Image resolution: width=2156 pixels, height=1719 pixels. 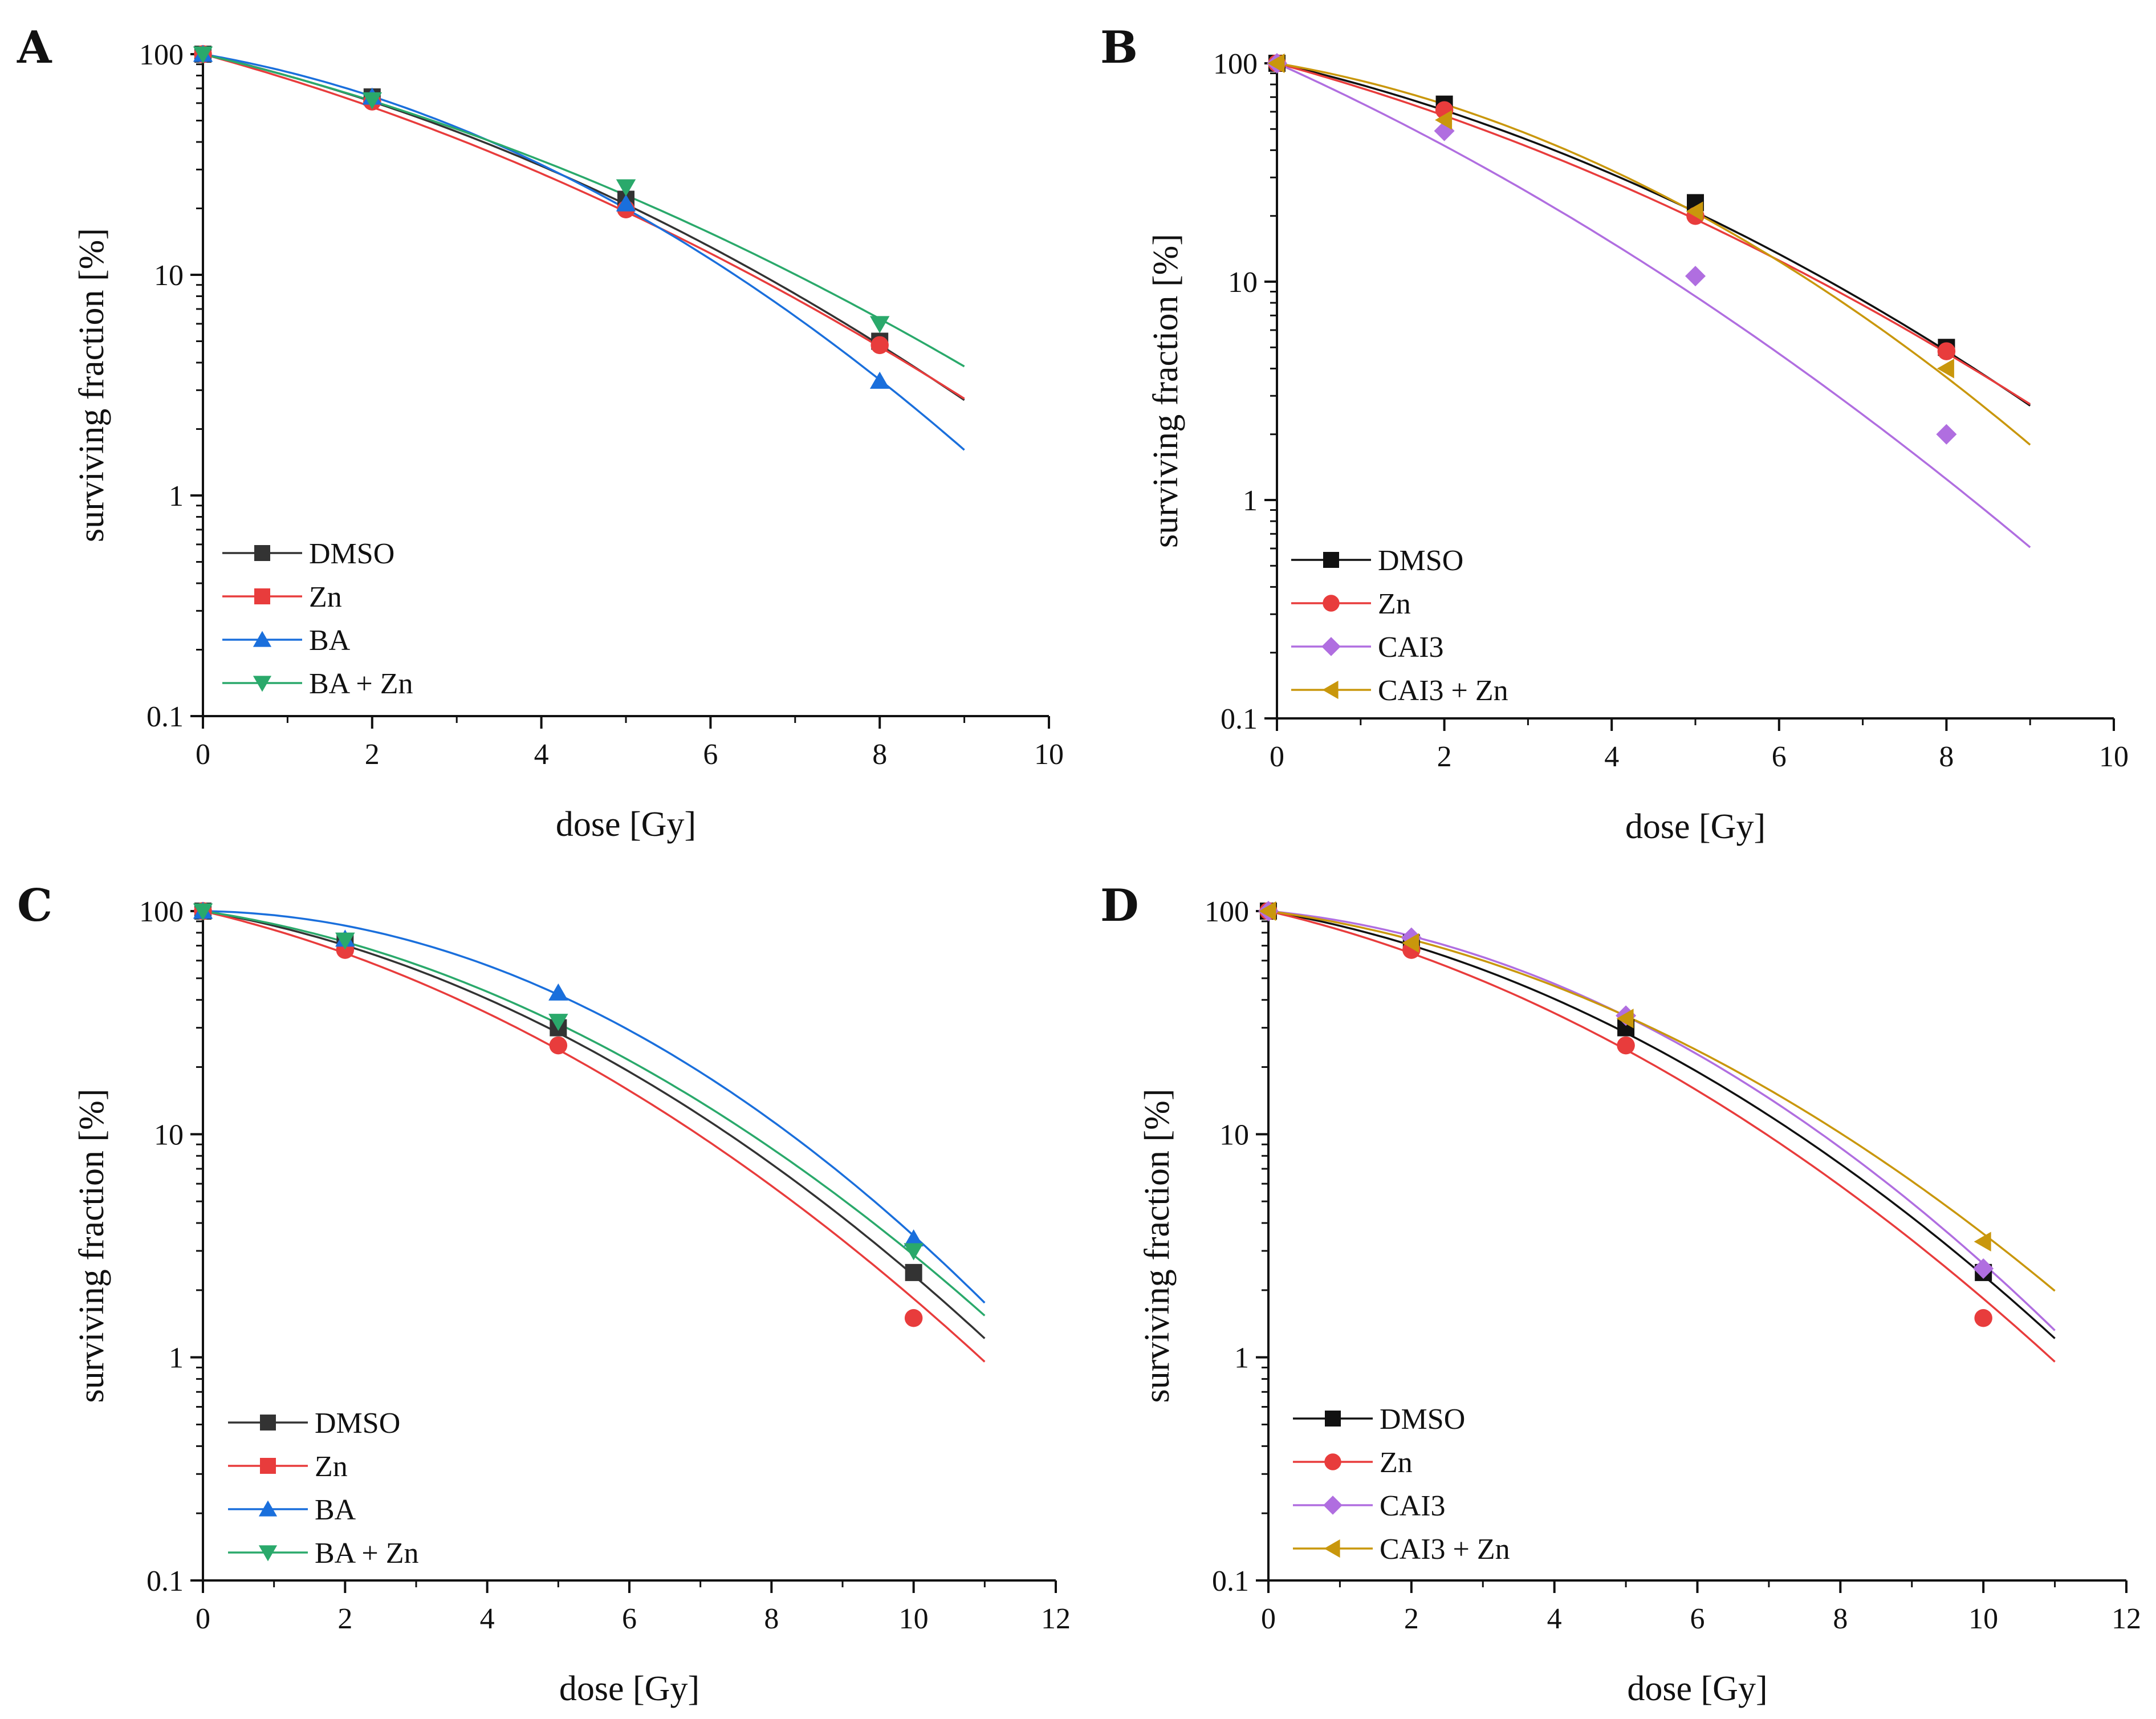 I want to click on legend-label-zn: Zn, so click(x=325, y=597).